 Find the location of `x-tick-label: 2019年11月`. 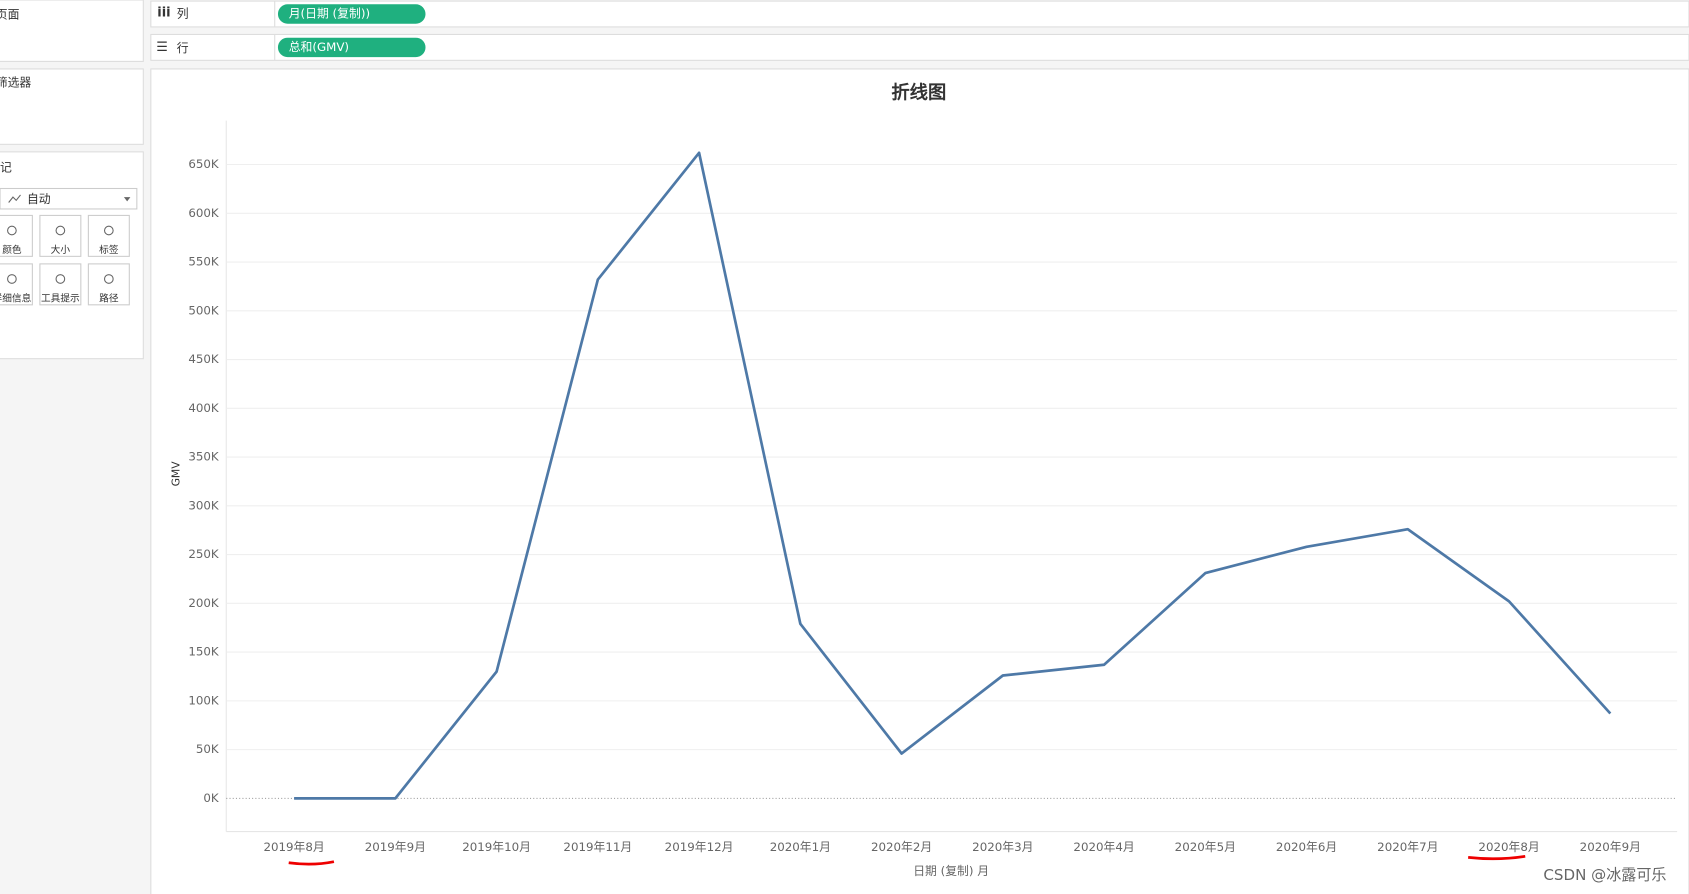

x-tick-label: 2019年11月 is located at coordinates (597, 847).